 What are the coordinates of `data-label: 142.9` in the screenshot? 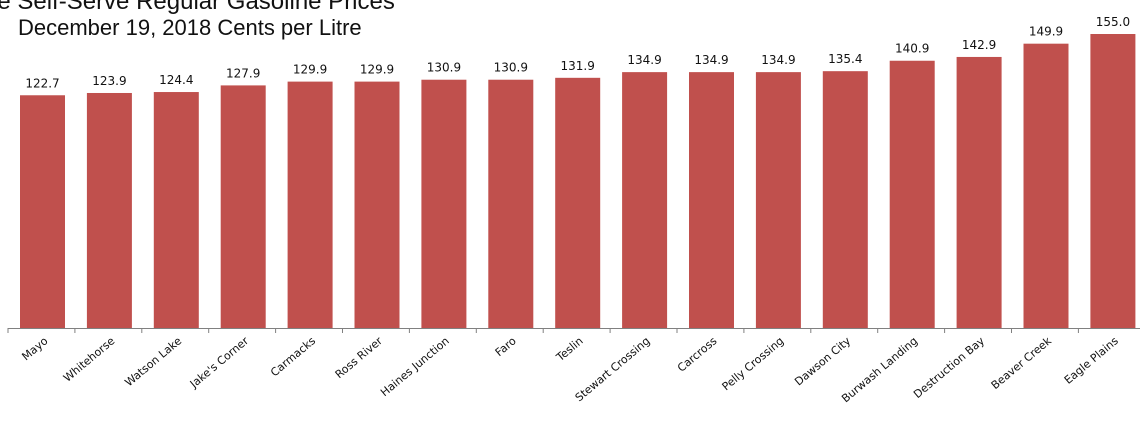 It's located at (979, 45).